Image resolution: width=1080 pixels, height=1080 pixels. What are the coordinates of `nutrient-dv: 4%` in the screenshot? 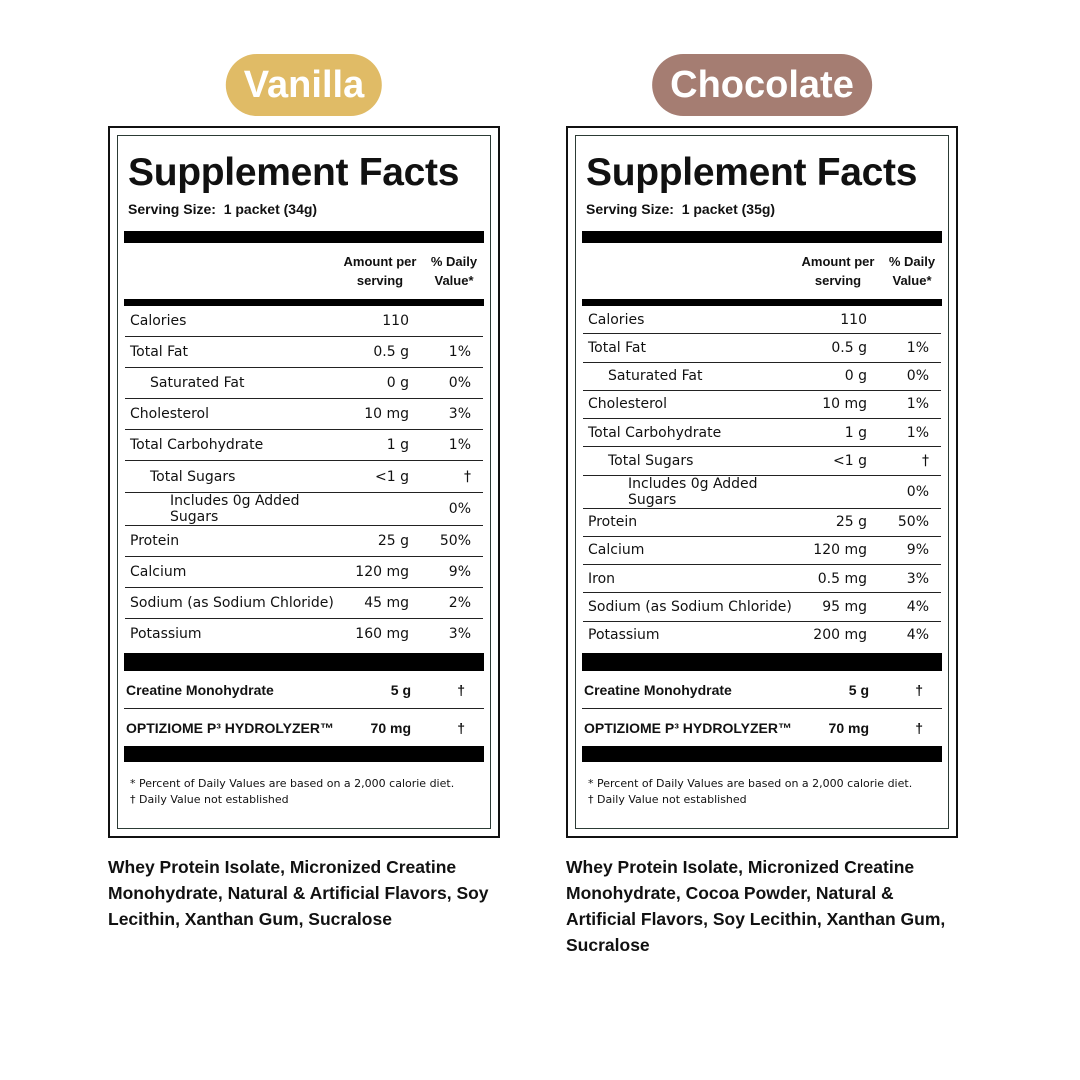 It's located at (917, 607).